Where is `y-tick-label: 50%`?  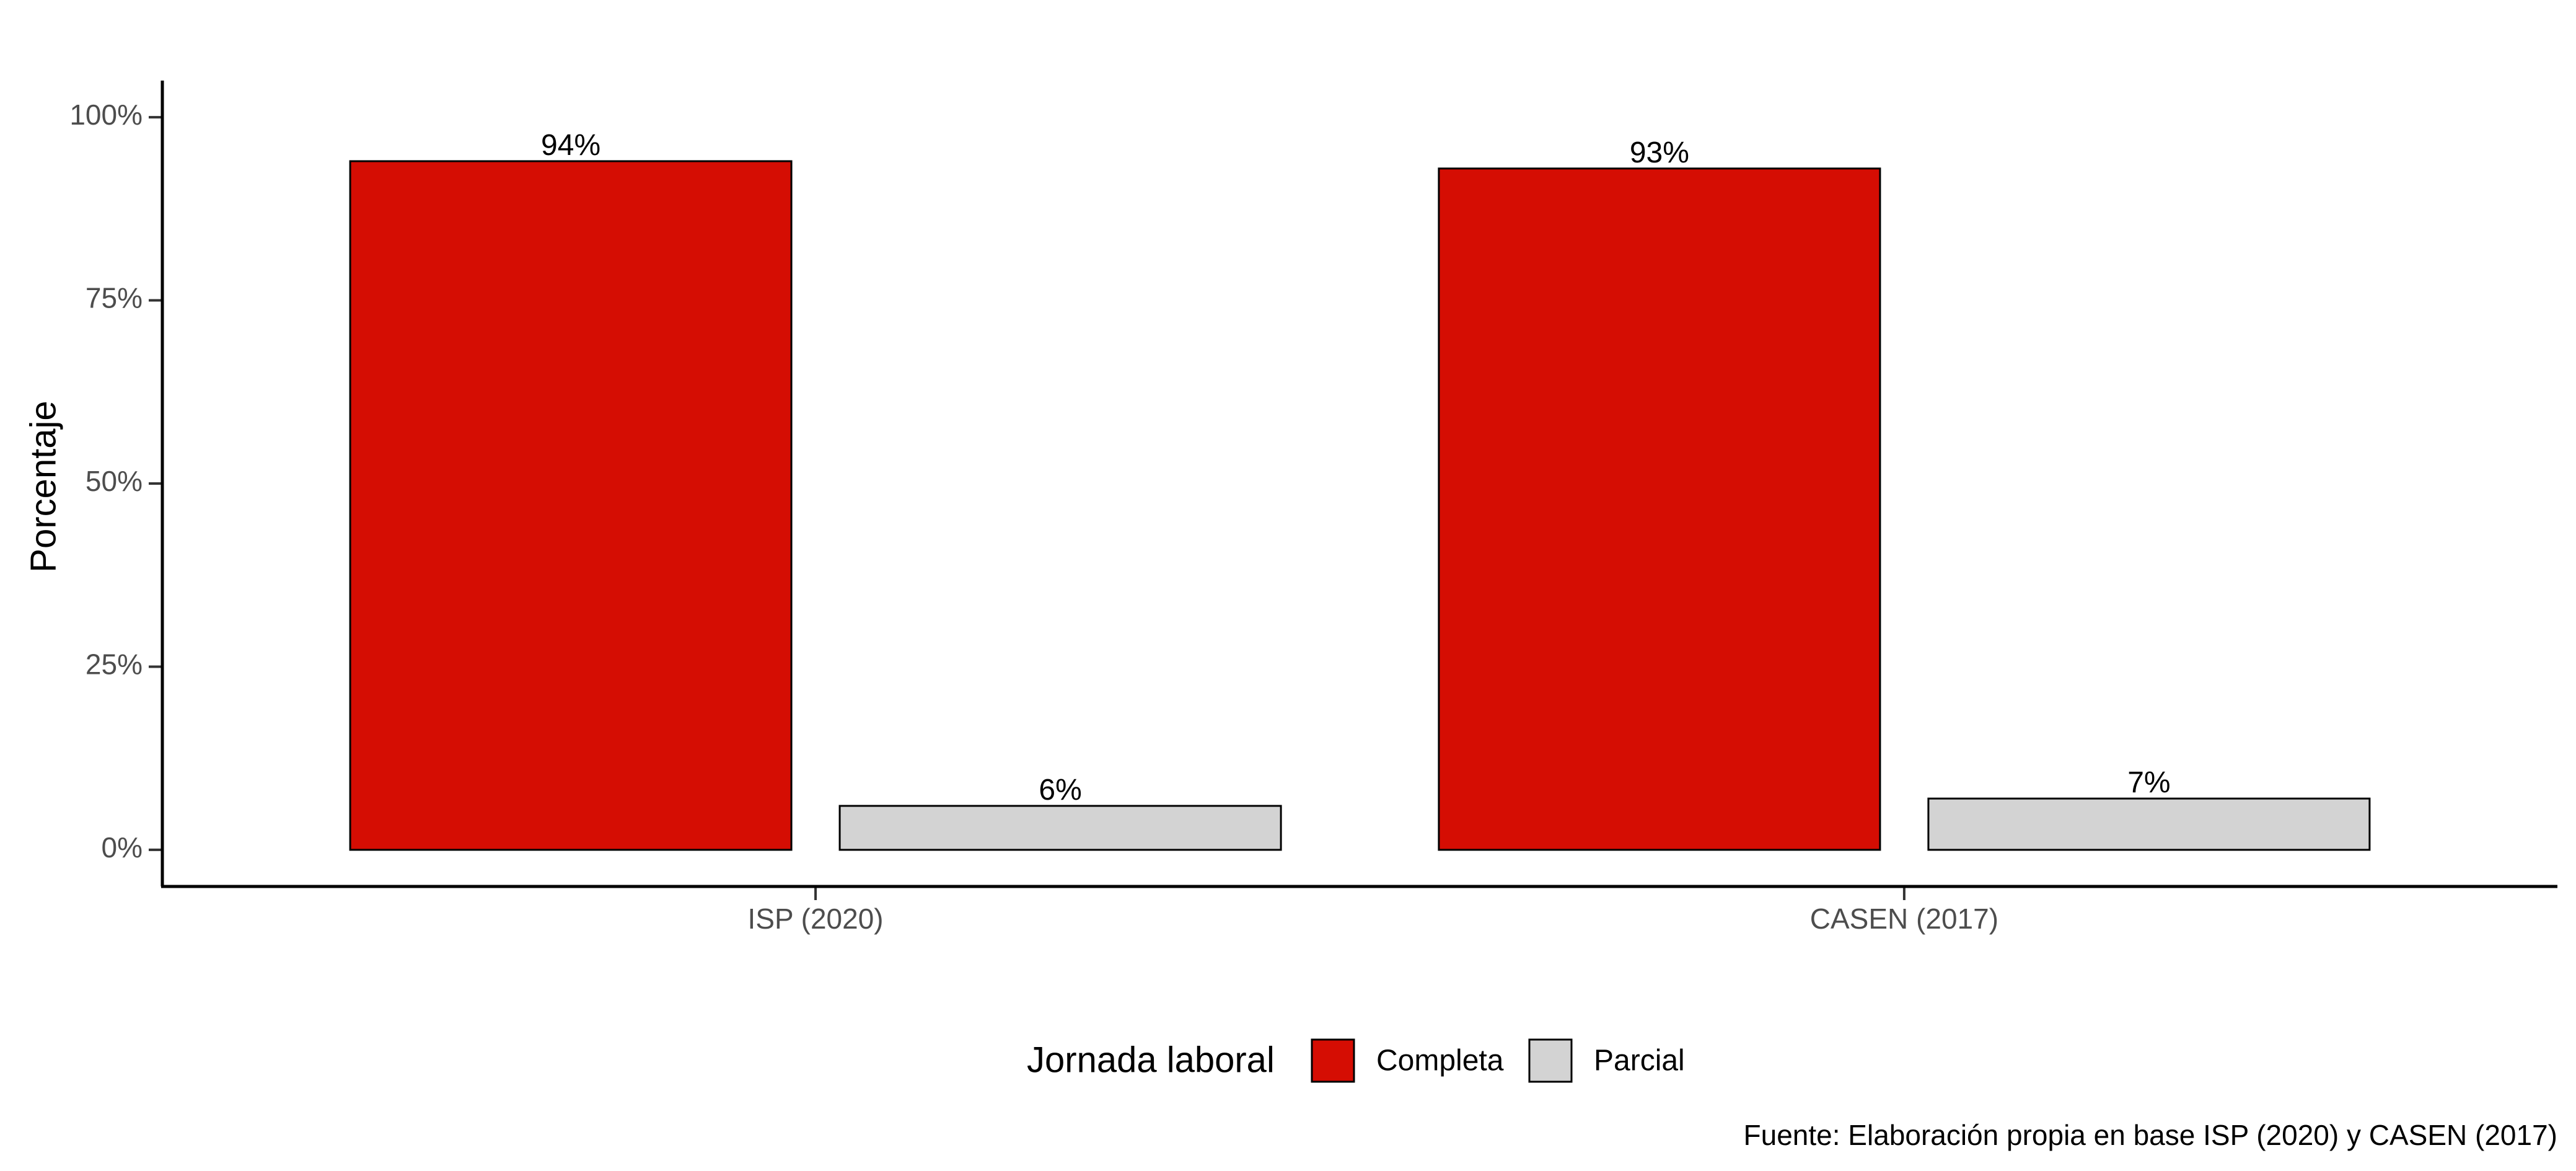 y-tick-label: 50% is located at coordinates (114, 481).